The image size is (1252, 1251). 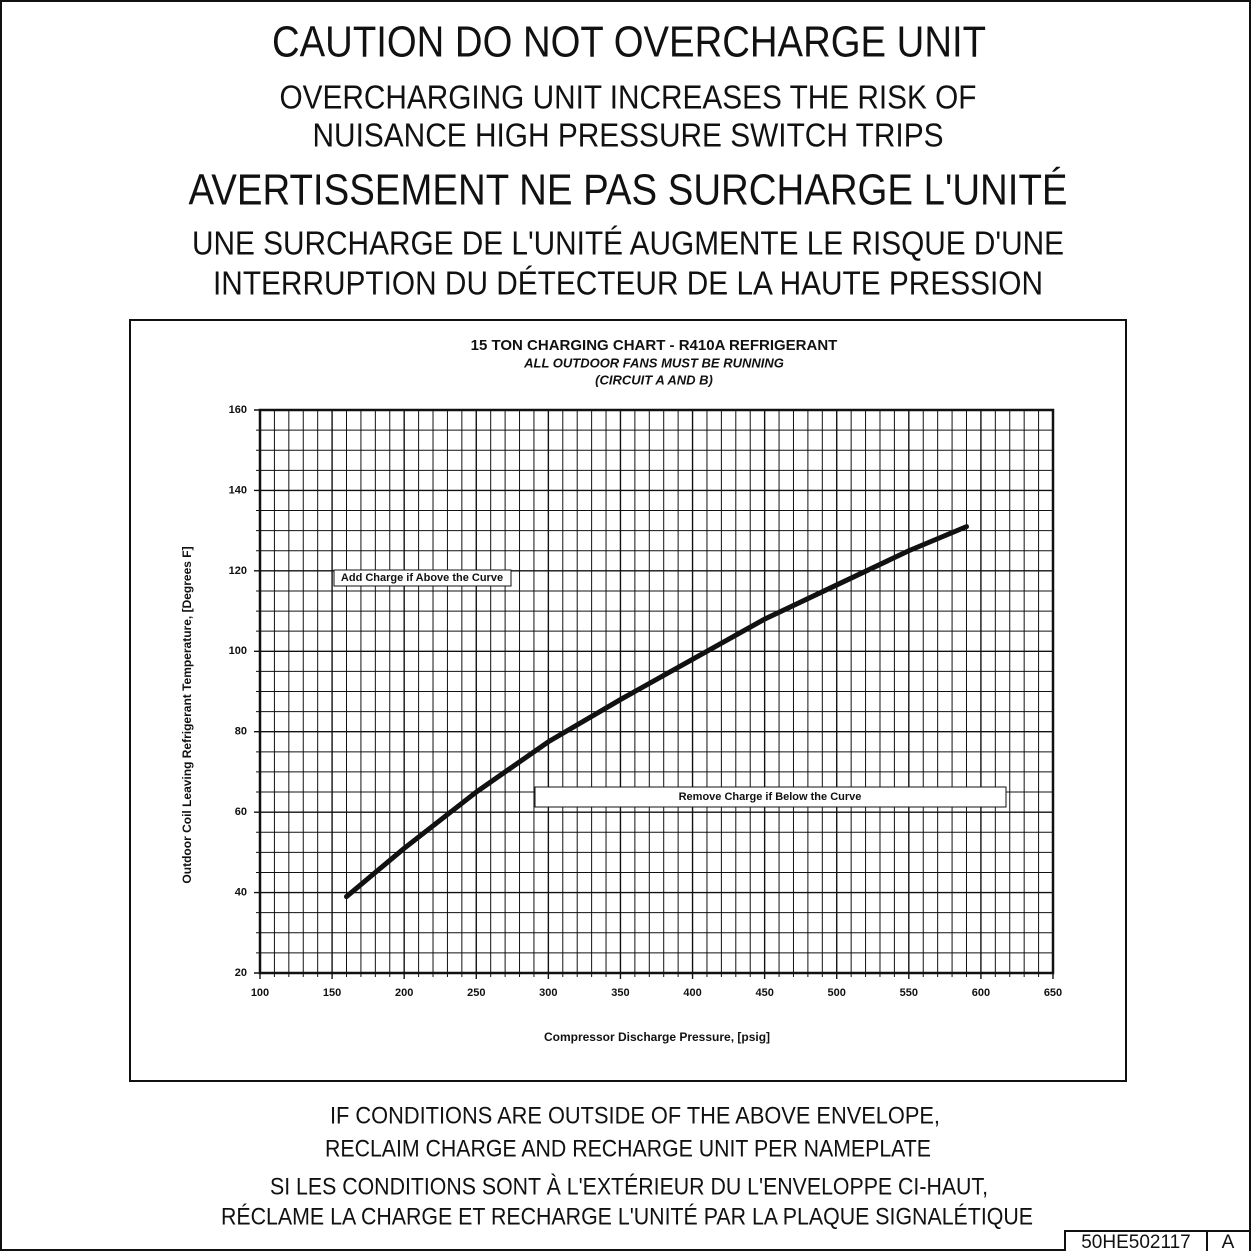 What do you see at coordinates (653, 362) in the screenshot?
I see `chart-subtitle: ALL OUTDOOR FANS MUST BE RUNNING` at bounding box center [653, 362].